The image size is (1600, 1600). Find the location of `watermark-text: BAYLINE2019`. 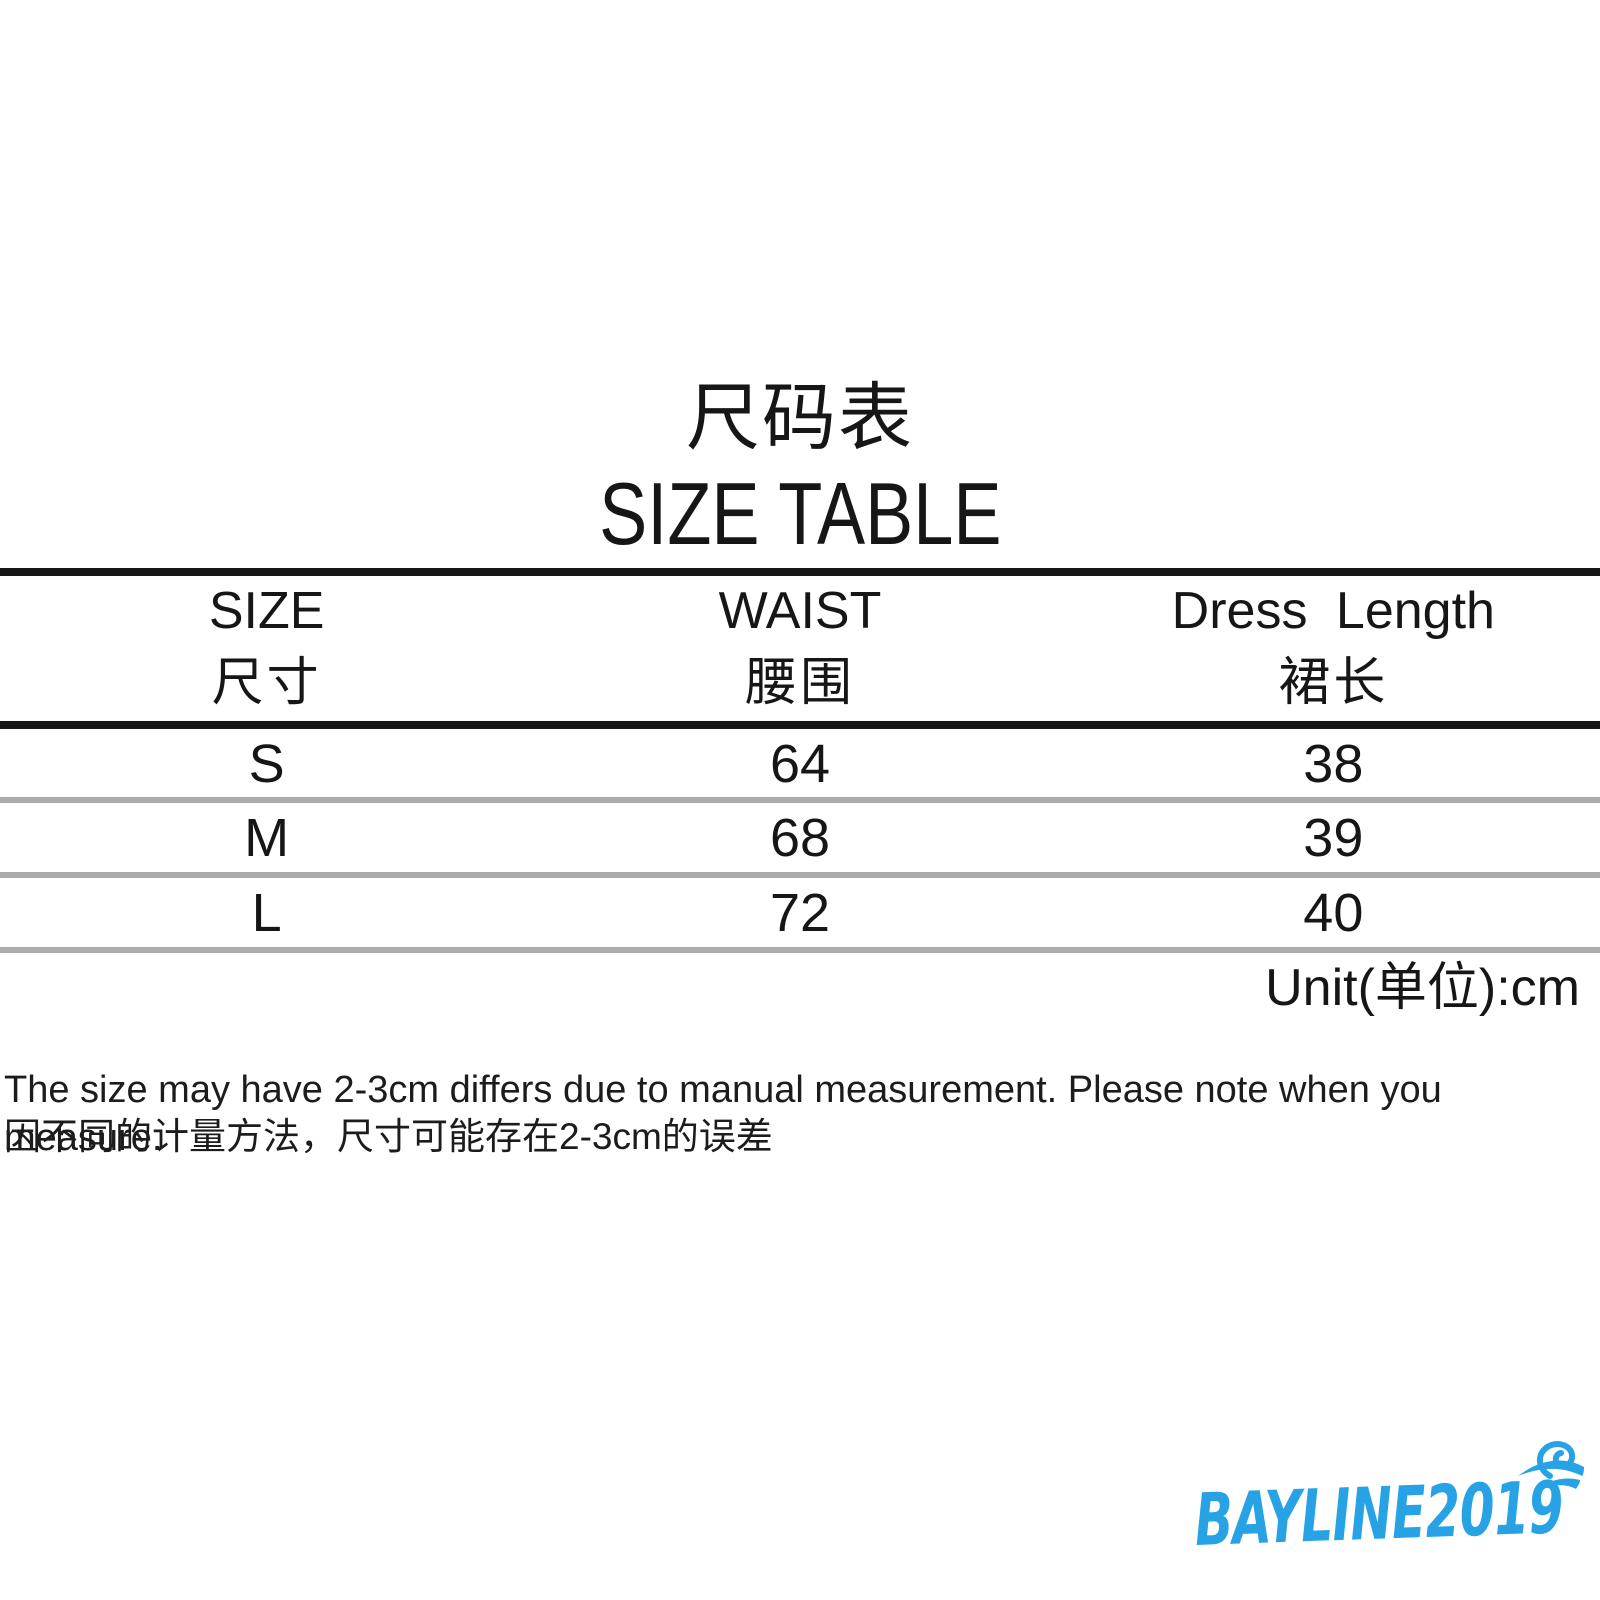

watermark-text: BAYLINE2019 is located at coordinates (1379, 1513).